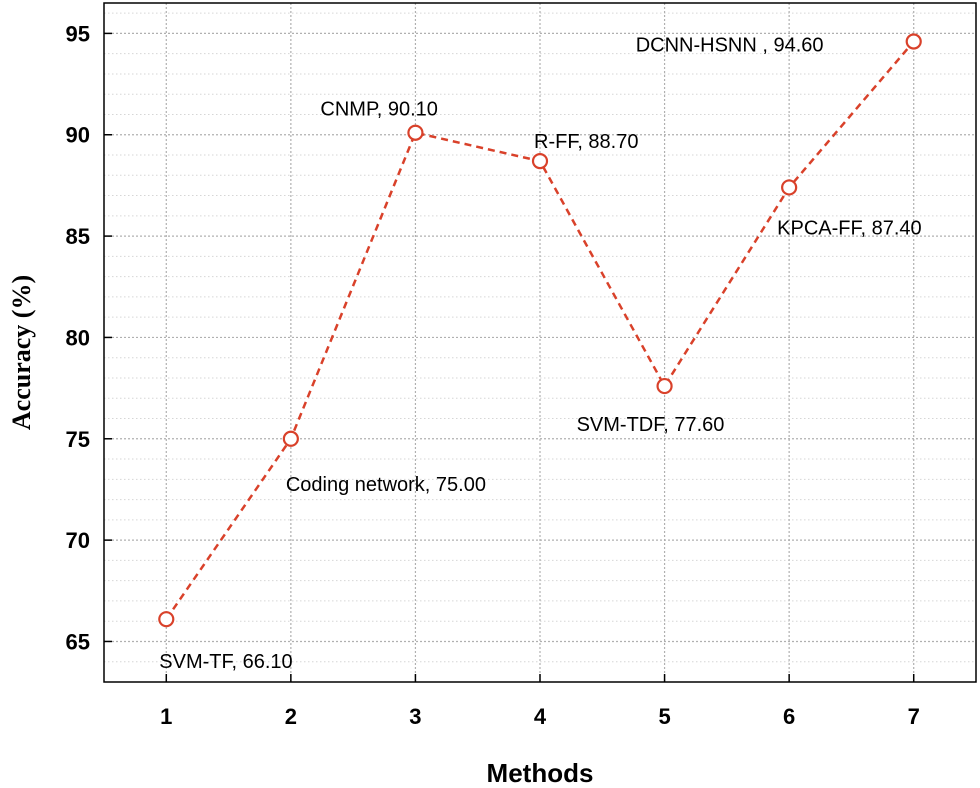 The image size is (980, 788). I want to click on x-axis-title: Methods, so click(540, 773).